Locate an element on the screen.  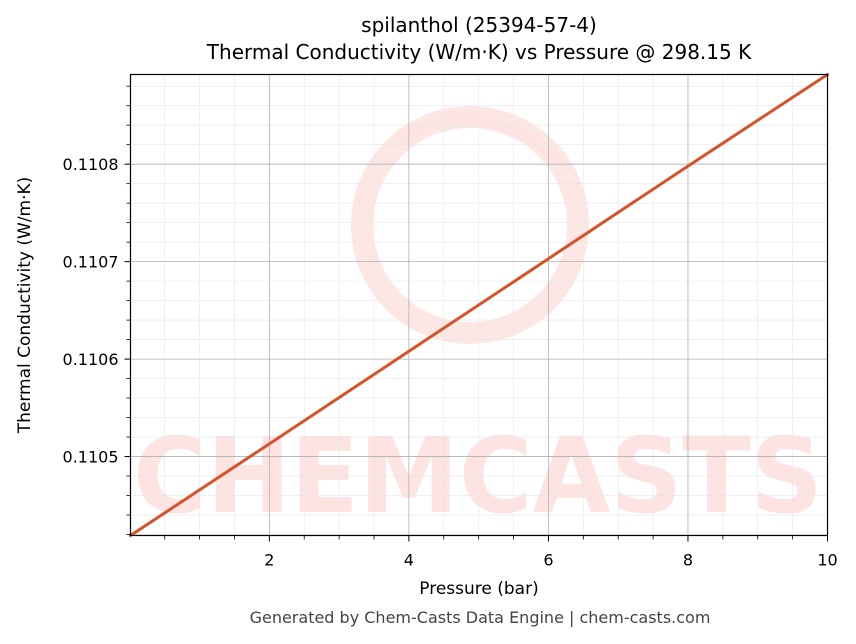
x-tick-label: 10 is located at coordinates (827, 560).